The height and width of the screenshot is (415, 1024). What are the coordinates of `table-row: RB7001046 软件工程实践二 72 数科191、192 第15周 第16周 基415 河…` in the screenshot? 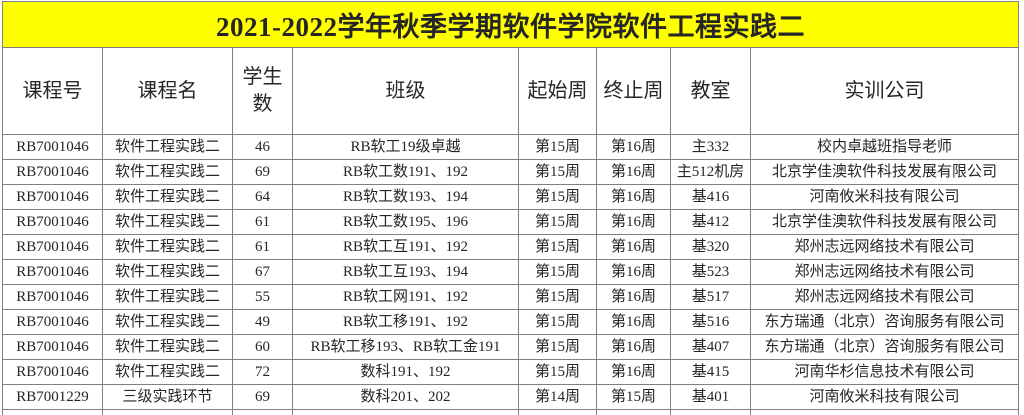 It's located at (510, 372).